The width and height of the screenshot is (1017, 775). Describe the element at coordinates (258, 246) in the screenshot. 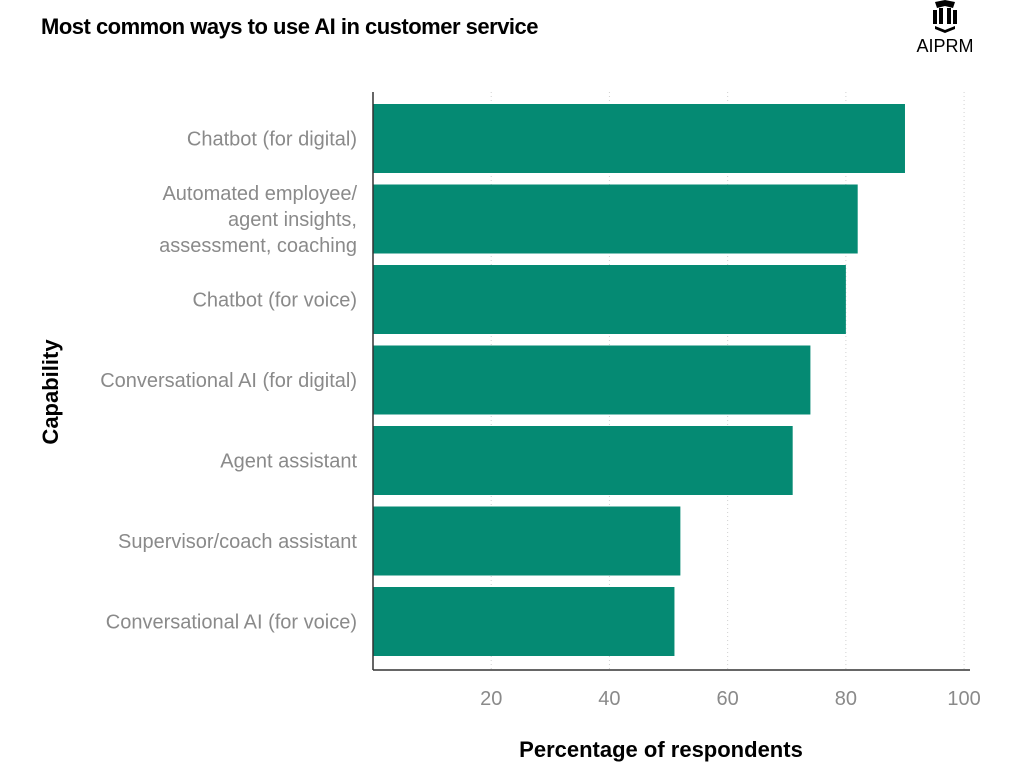

I see `category-label: assessment, coaching` at that location.